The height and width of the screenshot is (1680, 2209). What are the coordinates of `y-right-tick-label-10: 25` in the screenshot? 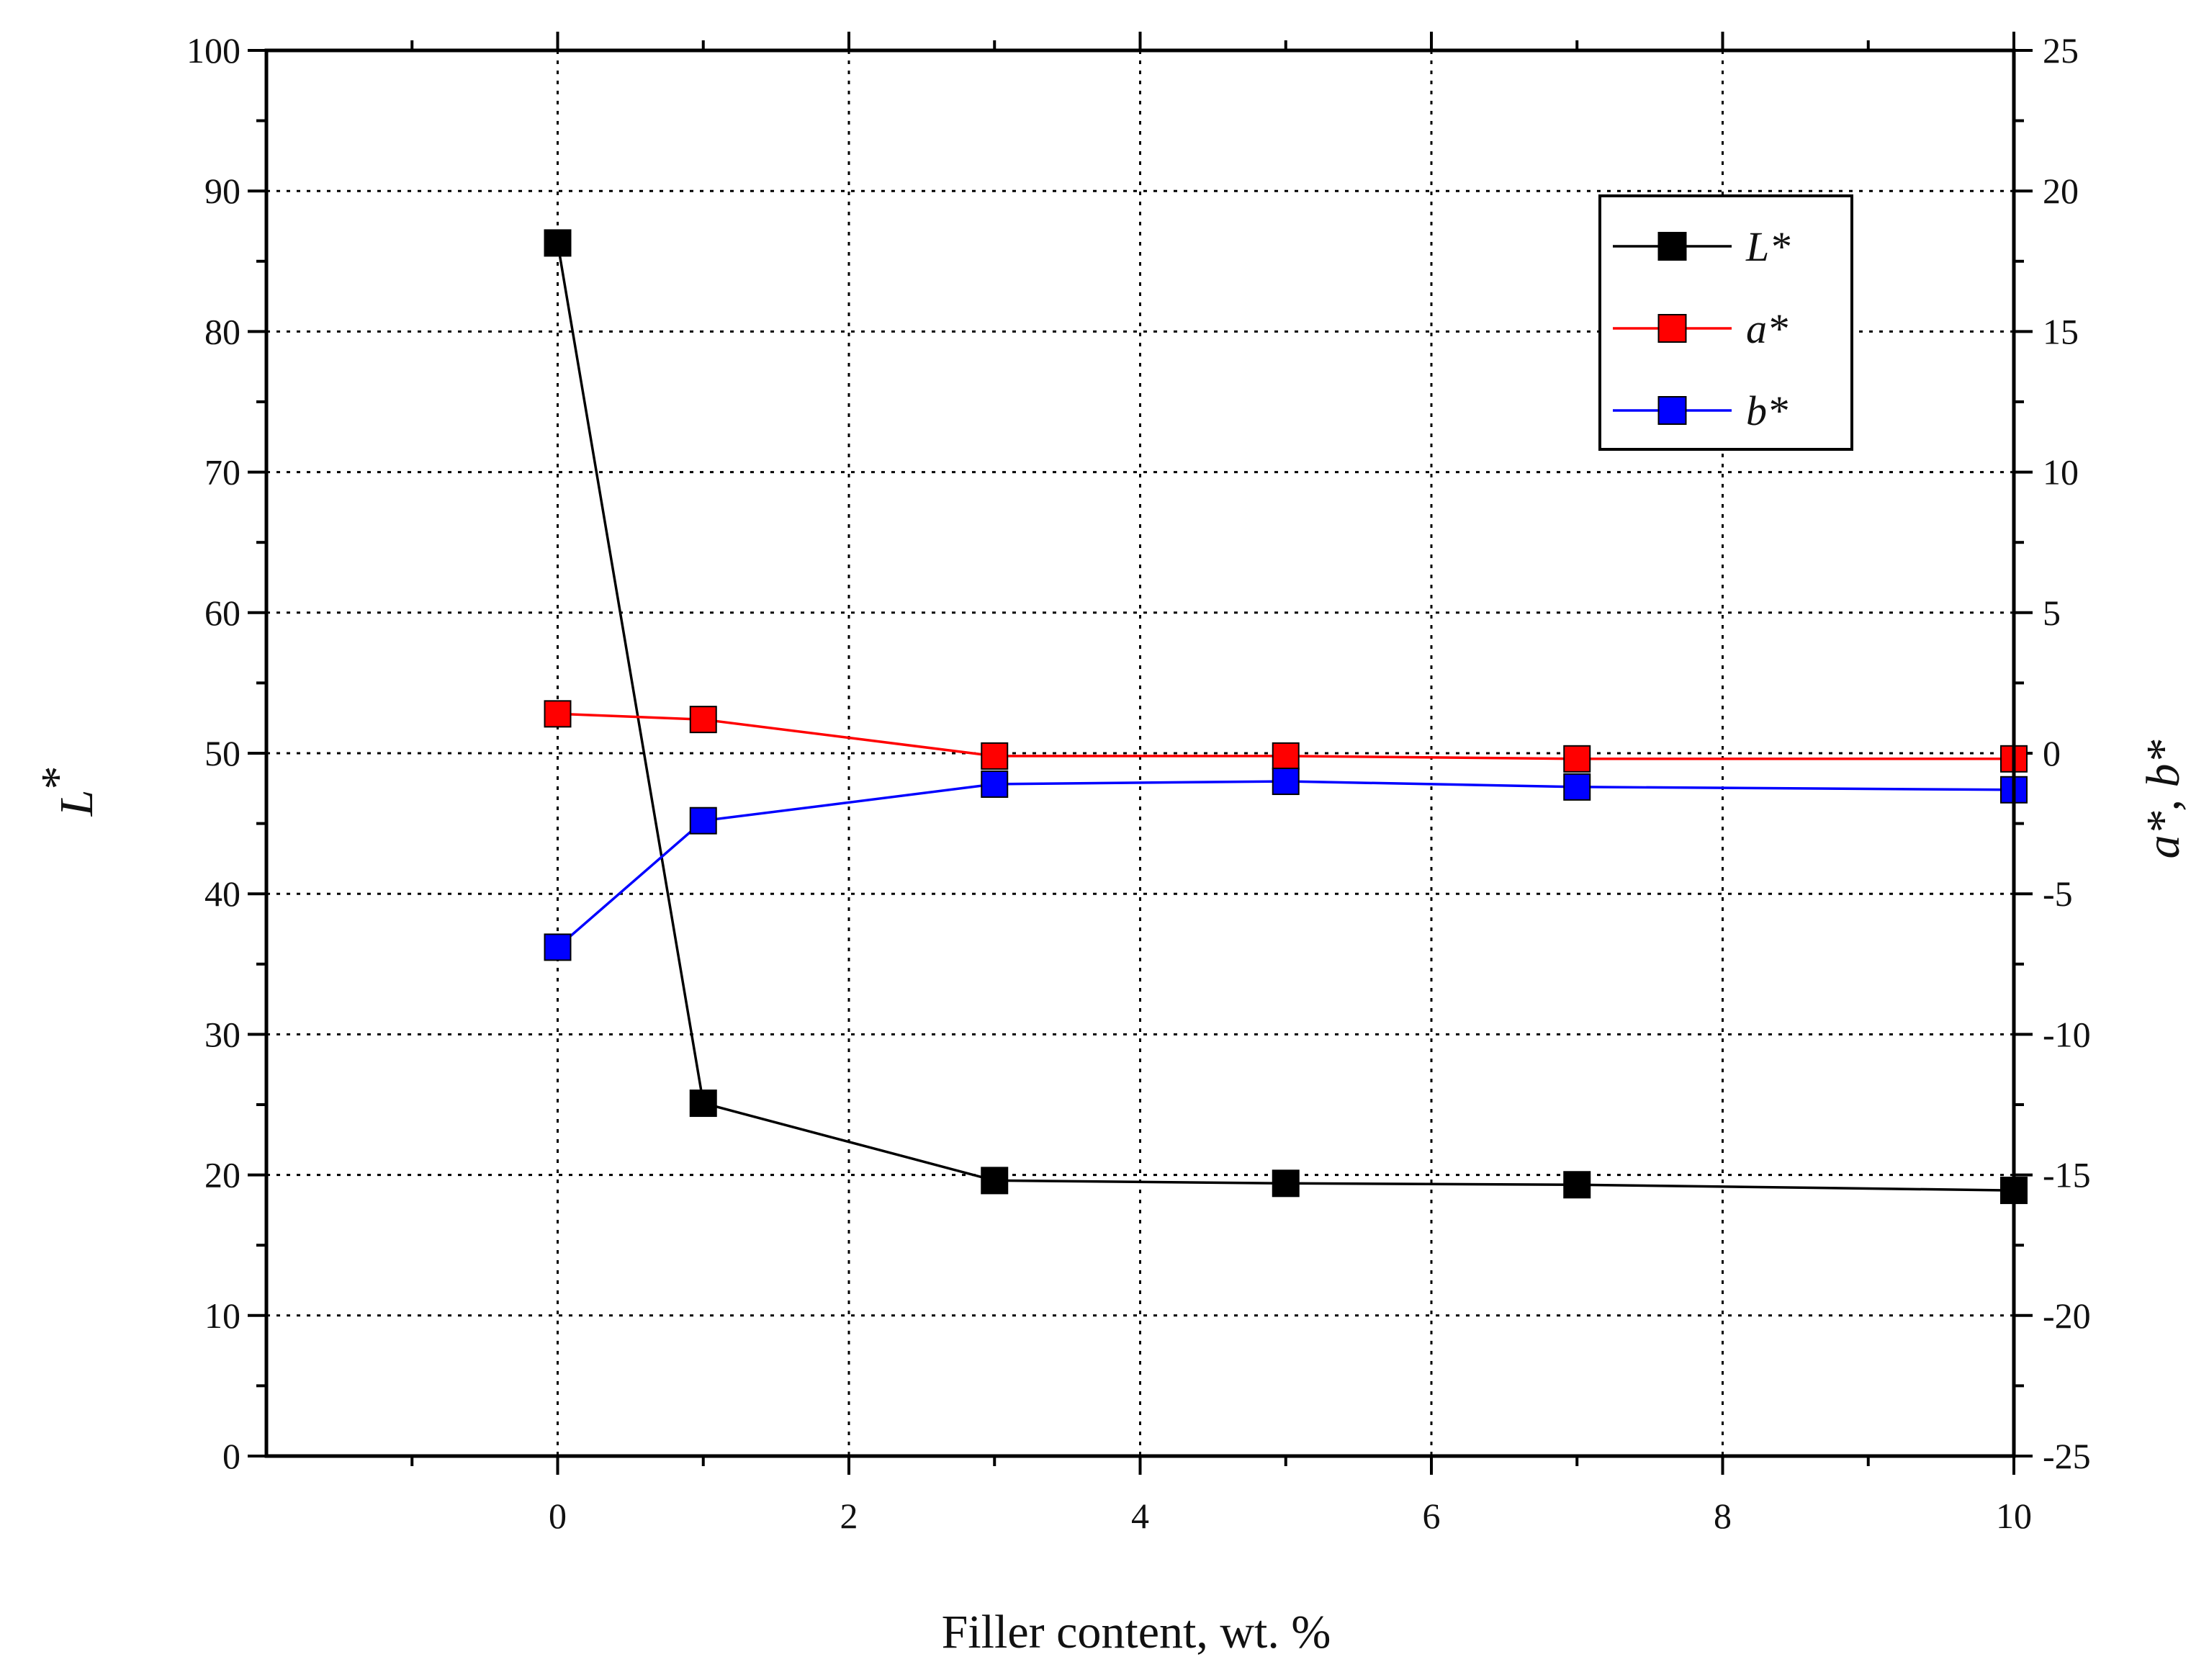 It's located at (2061, 50).